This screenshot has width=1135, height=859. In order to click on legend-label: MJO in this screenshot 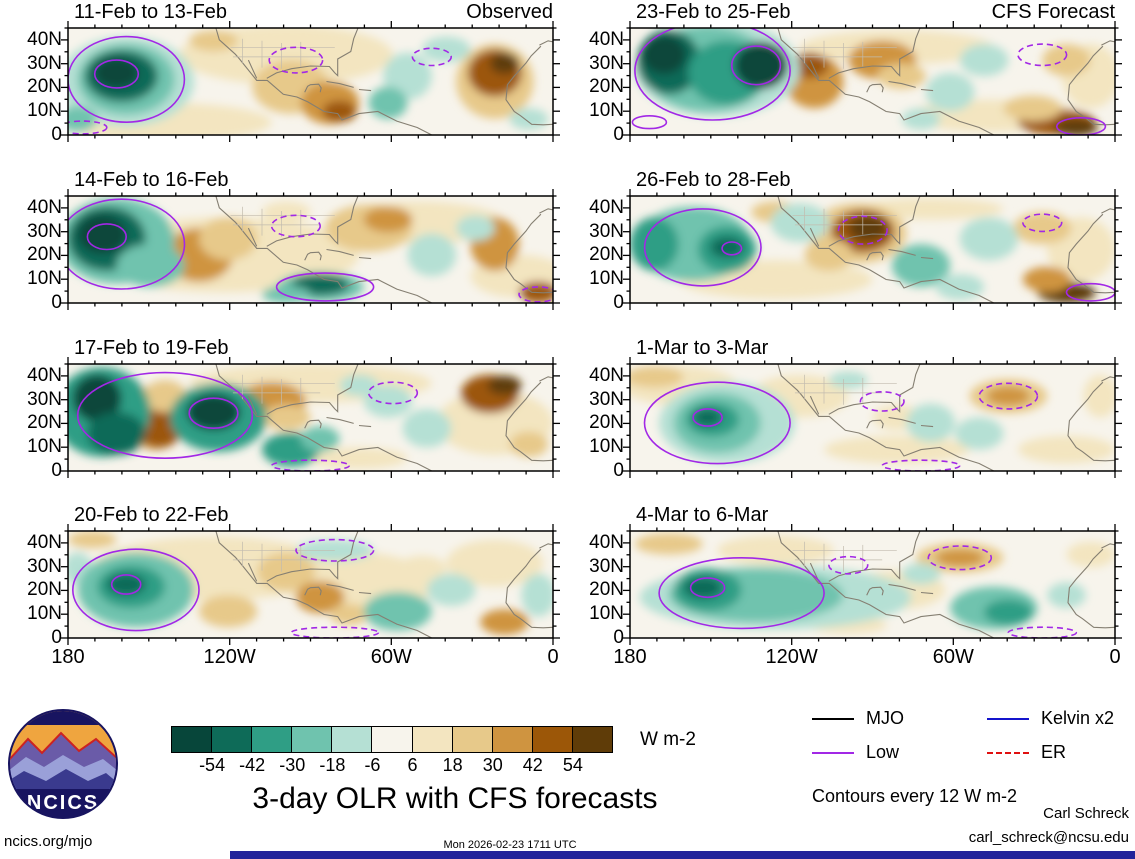, I will do `click(885, 718)`.